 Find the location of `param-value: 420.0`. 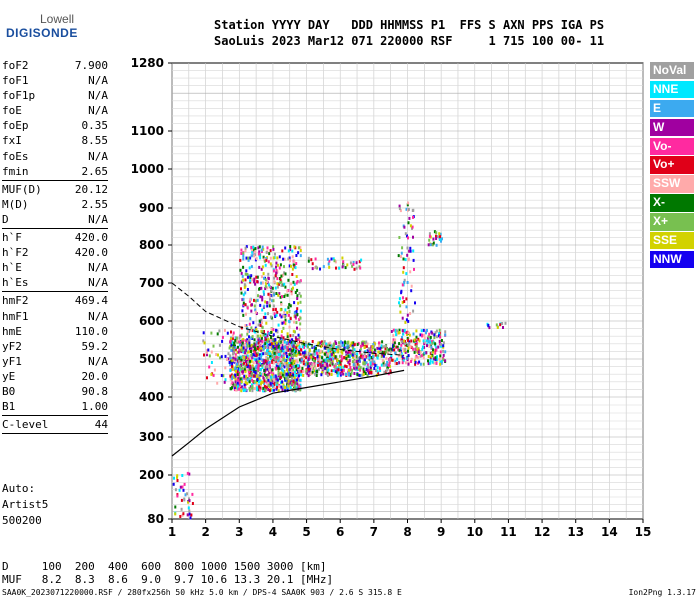

param-value: 420.0 is located at coordinates (91, 253).